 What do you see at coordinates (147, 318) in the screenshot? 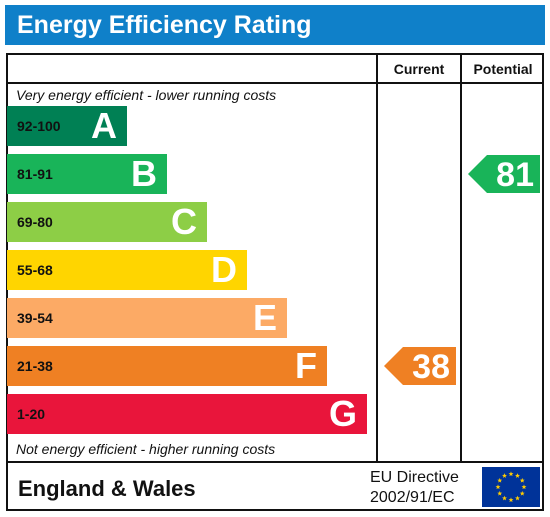
I see `rating-band-e: 39-54 E` at bounding box center [147, 318].